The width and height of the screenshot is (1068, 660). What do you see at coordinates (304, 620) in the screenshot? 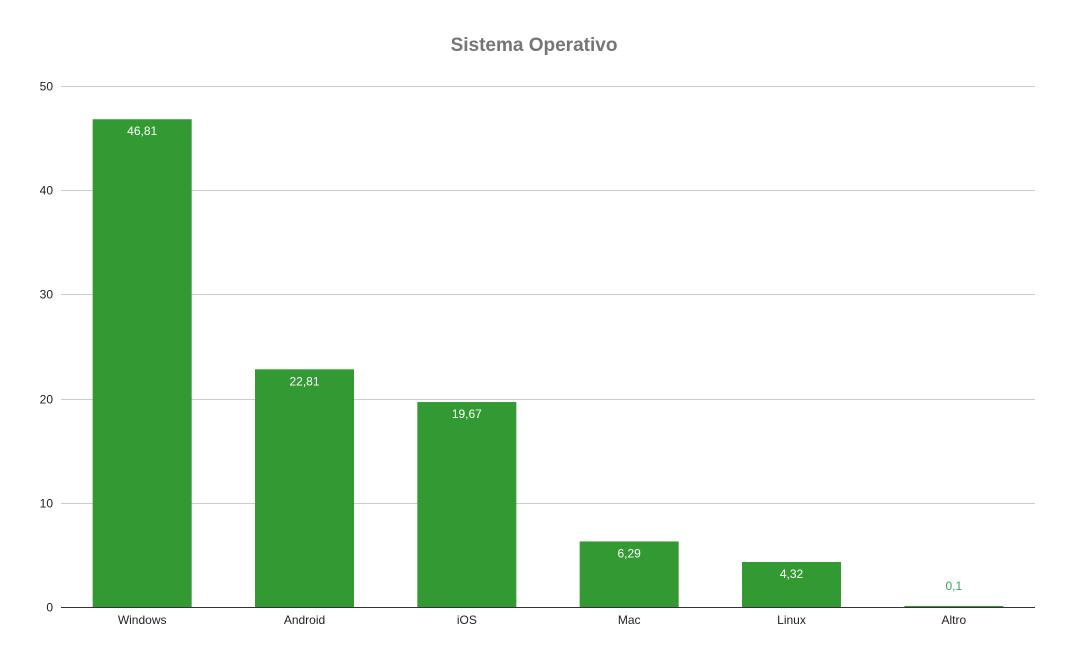
I see `x-tick-label: Android` at bounding box center [304, 620].